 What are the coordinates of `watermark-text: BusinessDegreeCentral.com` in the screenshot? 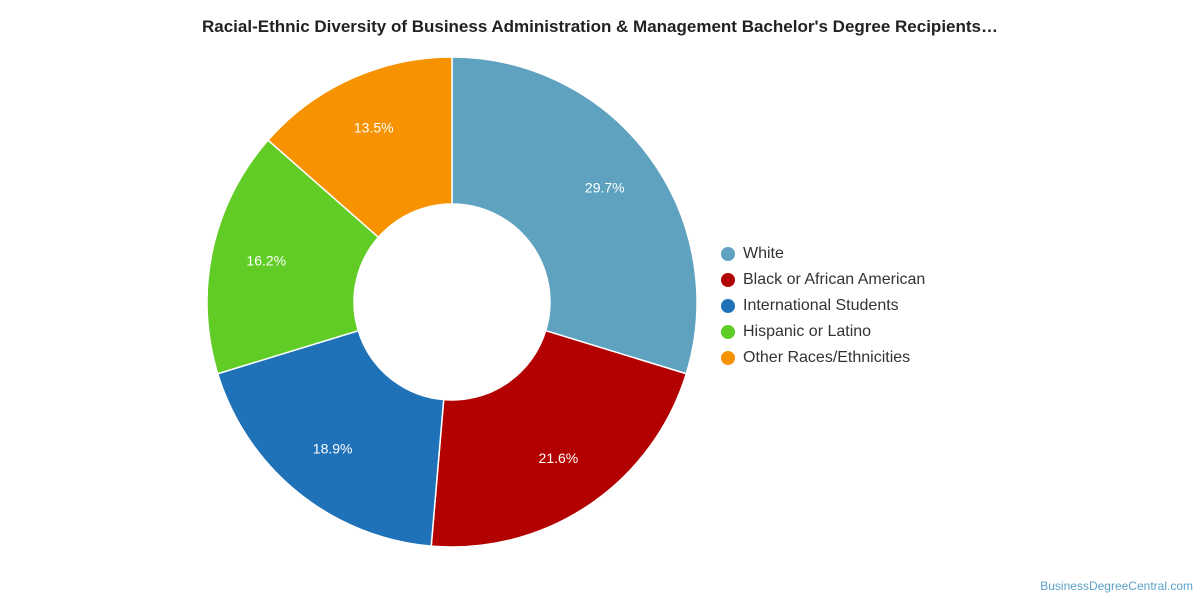 It's located at (1116, 586).